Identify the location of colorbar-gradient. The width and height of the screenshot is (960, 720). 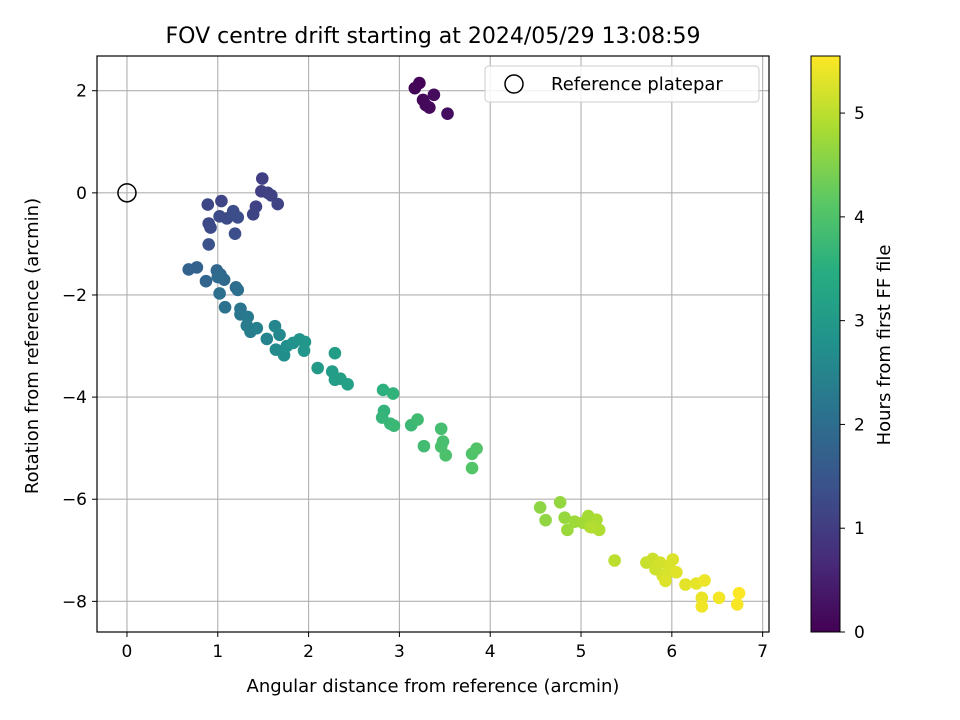
(825, 344).